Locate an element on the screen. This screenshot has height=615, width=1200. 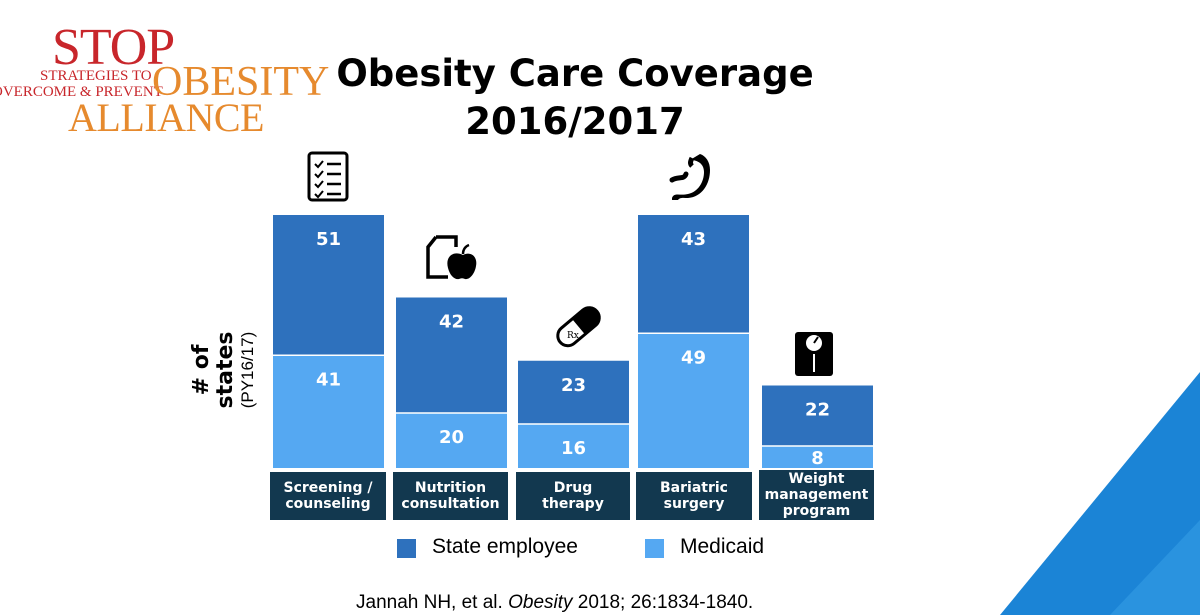
stomach-icon is located at coordinates (689, 177).